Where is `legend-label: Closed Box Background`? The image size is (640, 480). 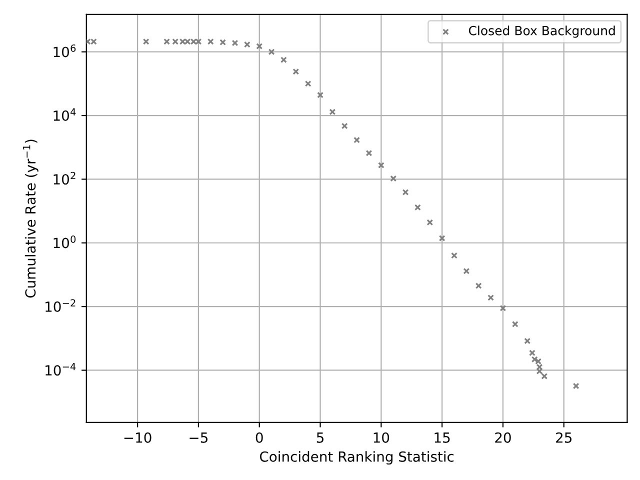
legend-label: Closed Box Background is located at coordinates (541, 32).